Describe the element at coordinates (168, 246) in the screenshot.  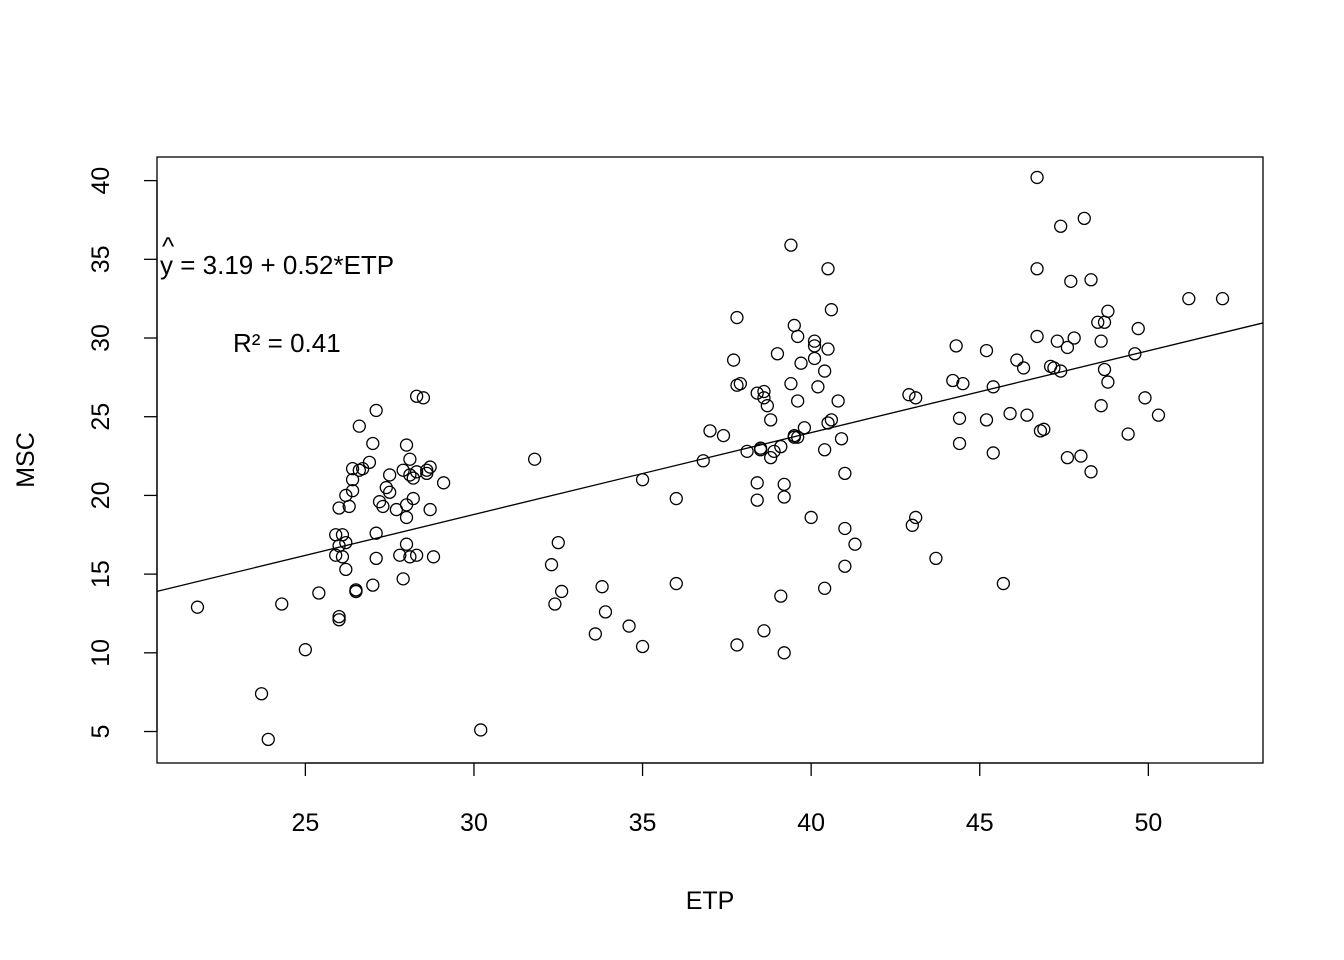
I see `regression-equation-hat: ^` at that location.